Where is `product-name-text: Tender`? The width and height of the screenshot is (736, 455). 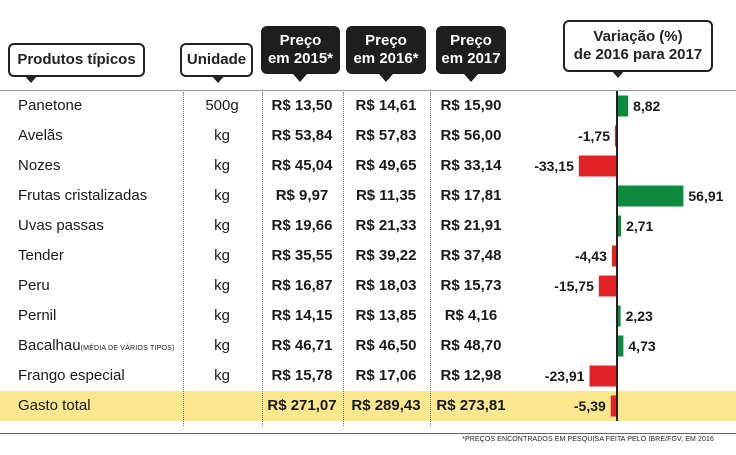 product-name-text: Tender is located at coordinates (41, 255).